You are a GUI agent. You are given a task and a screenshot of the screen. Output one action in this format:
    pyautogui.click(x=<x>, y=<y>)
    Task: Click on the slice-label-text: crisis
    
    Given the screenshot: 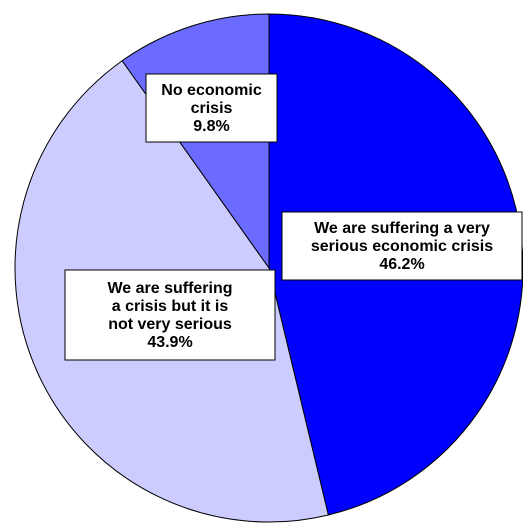 What is the action you would take?
    pyautogui.click(x=212, y=108)
    